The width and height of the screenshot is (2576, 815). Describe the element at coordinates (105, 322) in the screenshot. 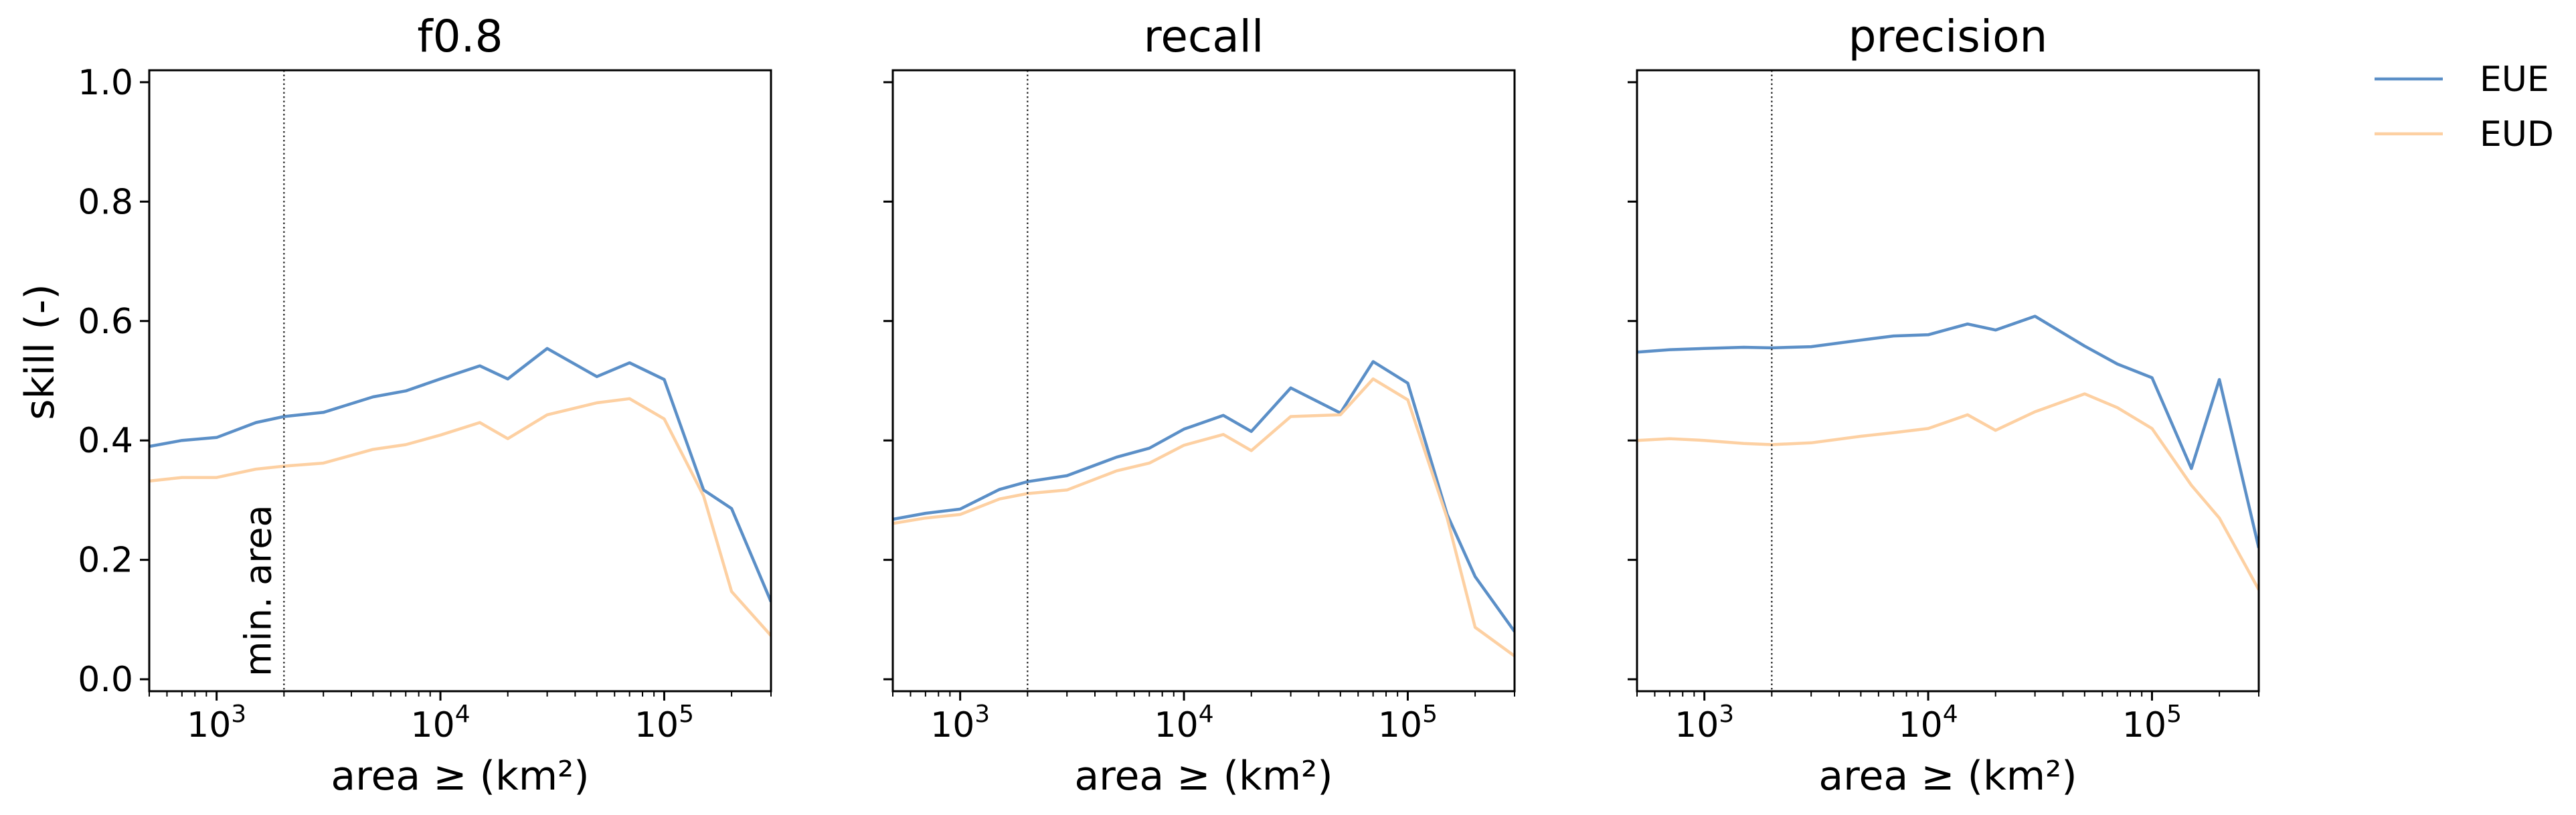

I see `y-tick-label: 0.6` at that location.